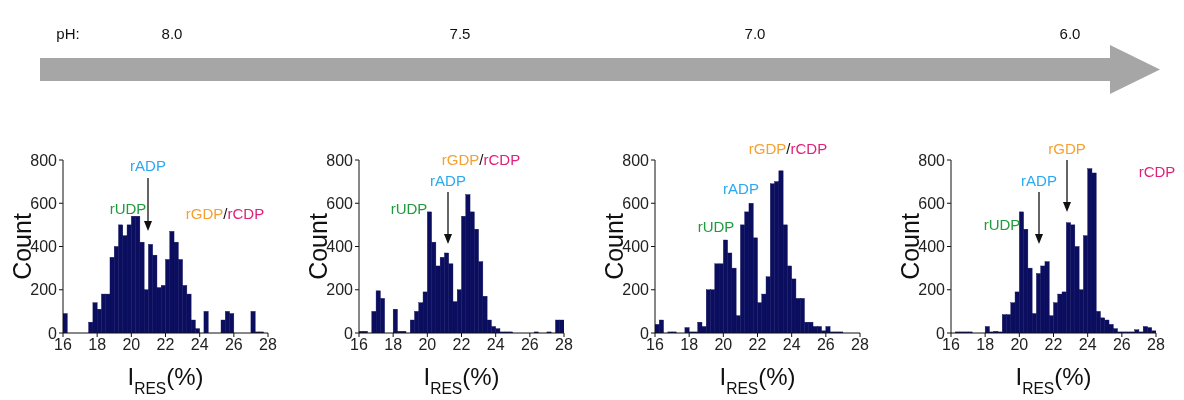  Describe the element at coordinates (1157, 171) in the screenshot. I see `annotation: rCDP` at that location.